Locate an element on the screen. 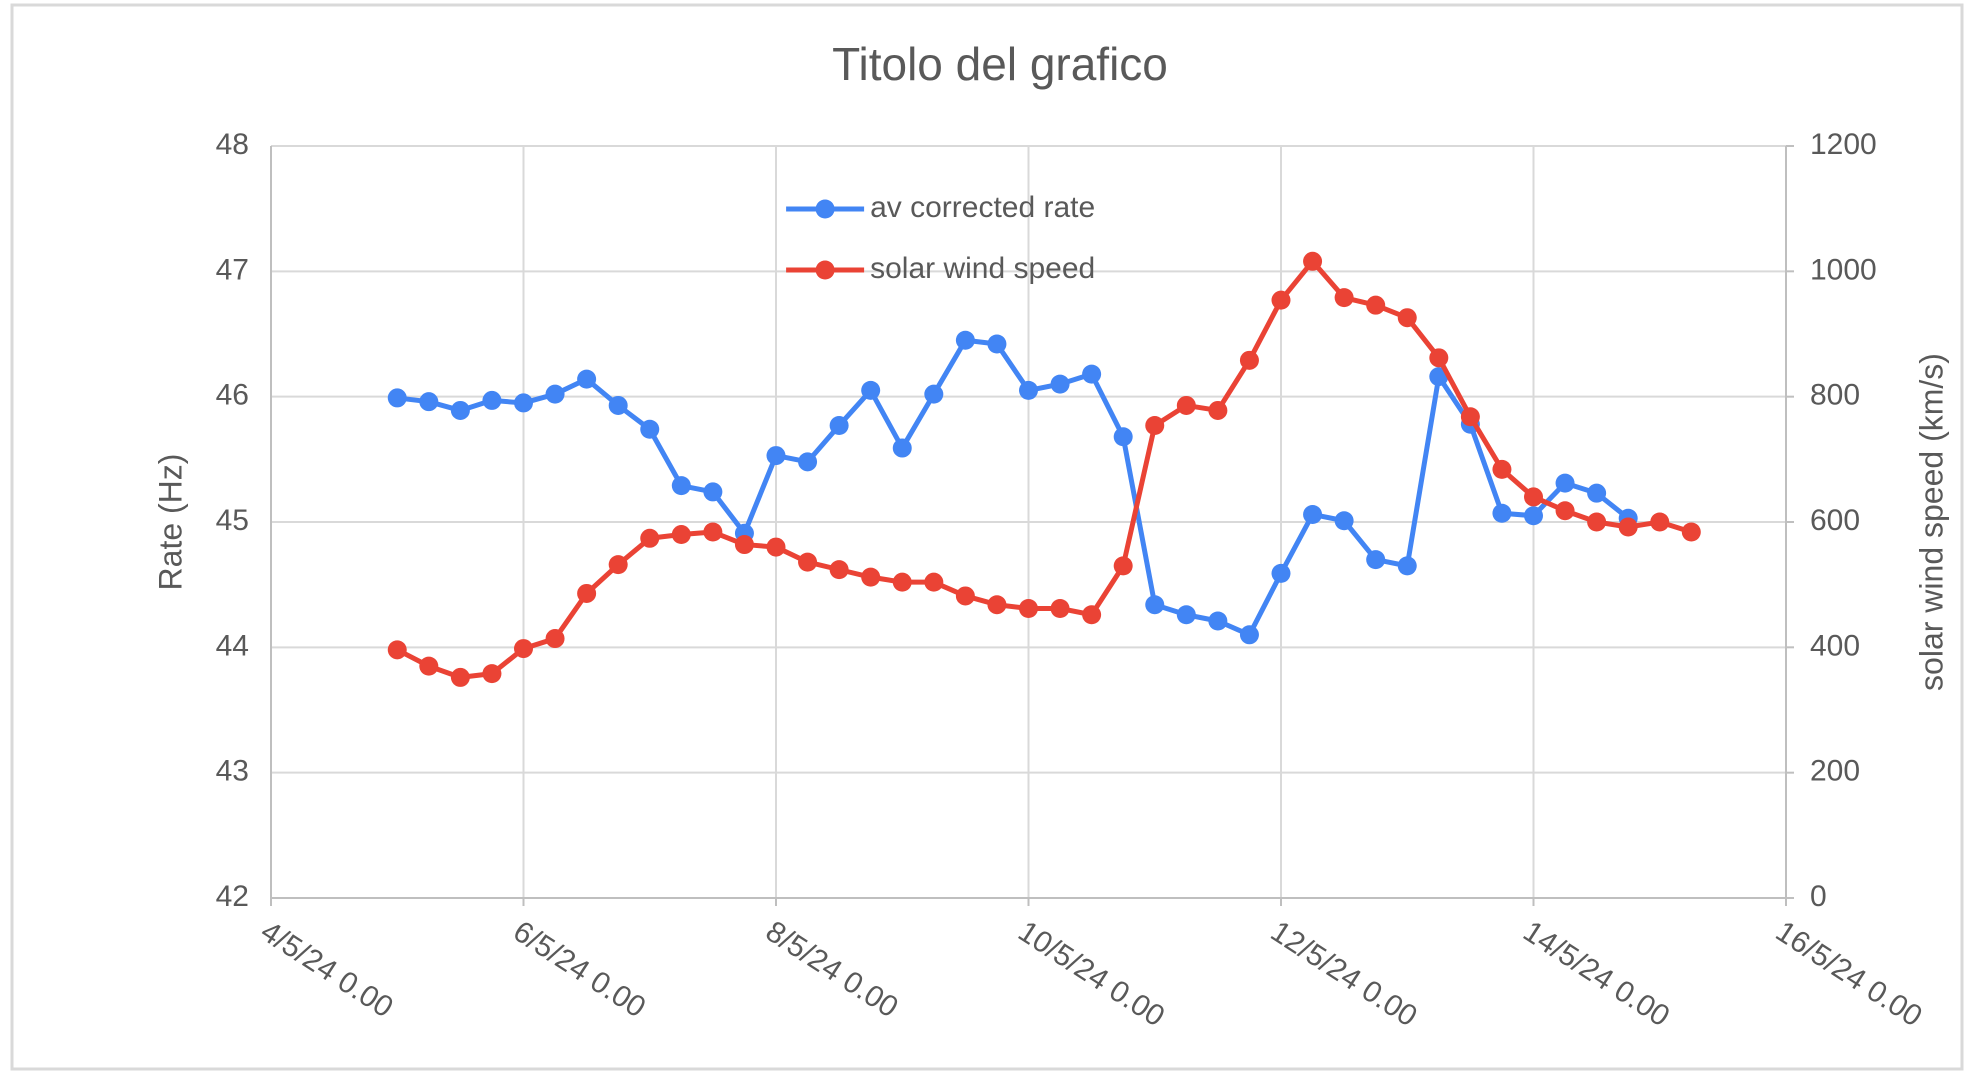 This screenshot has width=1967, height=1071. y2-axis-label: solar wind speed (km/s) is located at coordinates (1931, 522).